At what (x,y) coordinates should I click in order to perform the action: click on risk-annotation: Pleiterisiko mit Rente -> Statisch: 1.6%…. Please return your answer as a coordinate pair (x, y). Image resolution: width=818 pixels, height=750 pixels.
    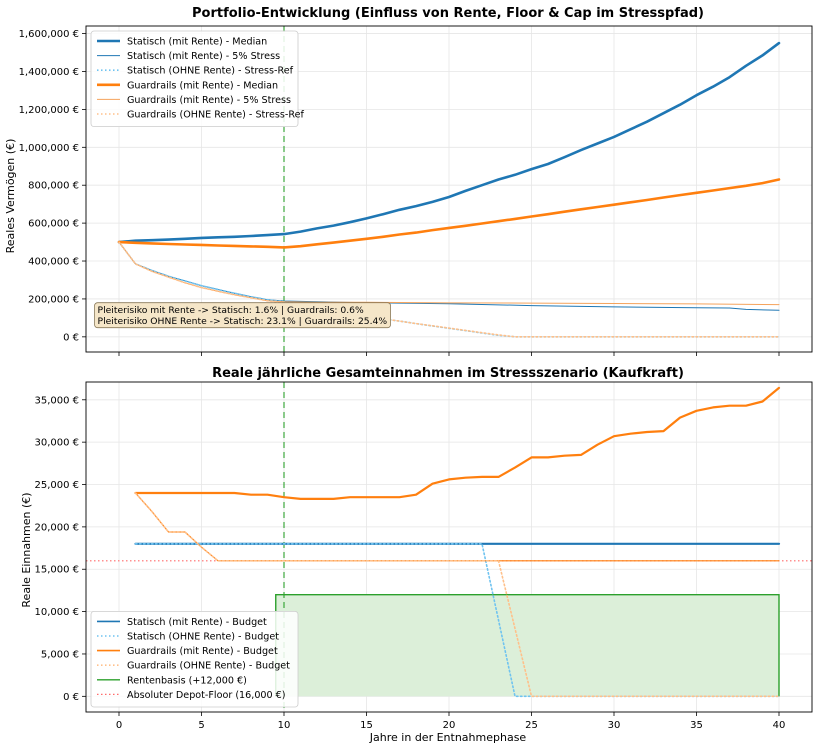
    Looking at the image, I should click on (242, 315).